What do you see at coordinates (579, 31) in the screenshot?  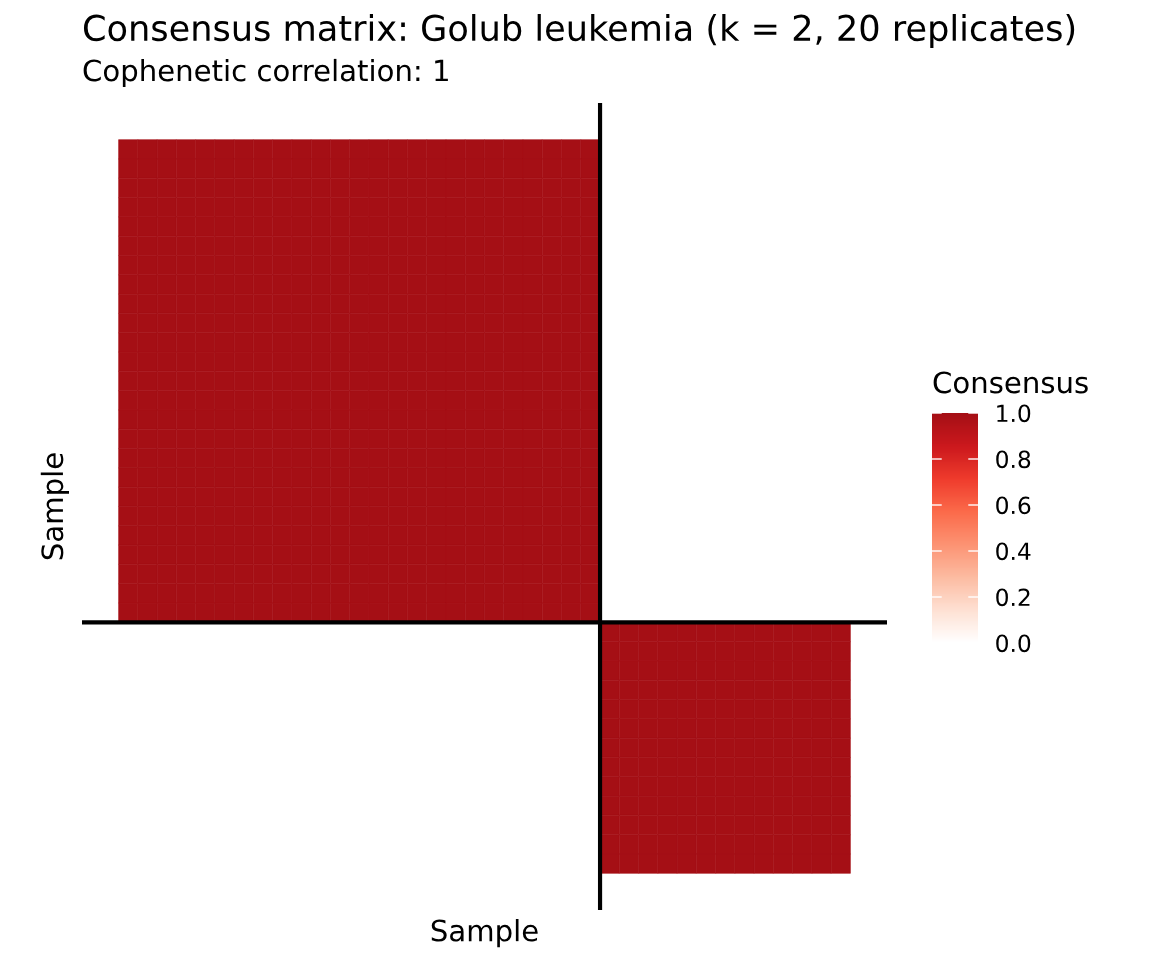 I see `chart-title: Consensus matrix: Golub leukemia (k = 2, 20 replicates)` at bounding box center [579, 31].